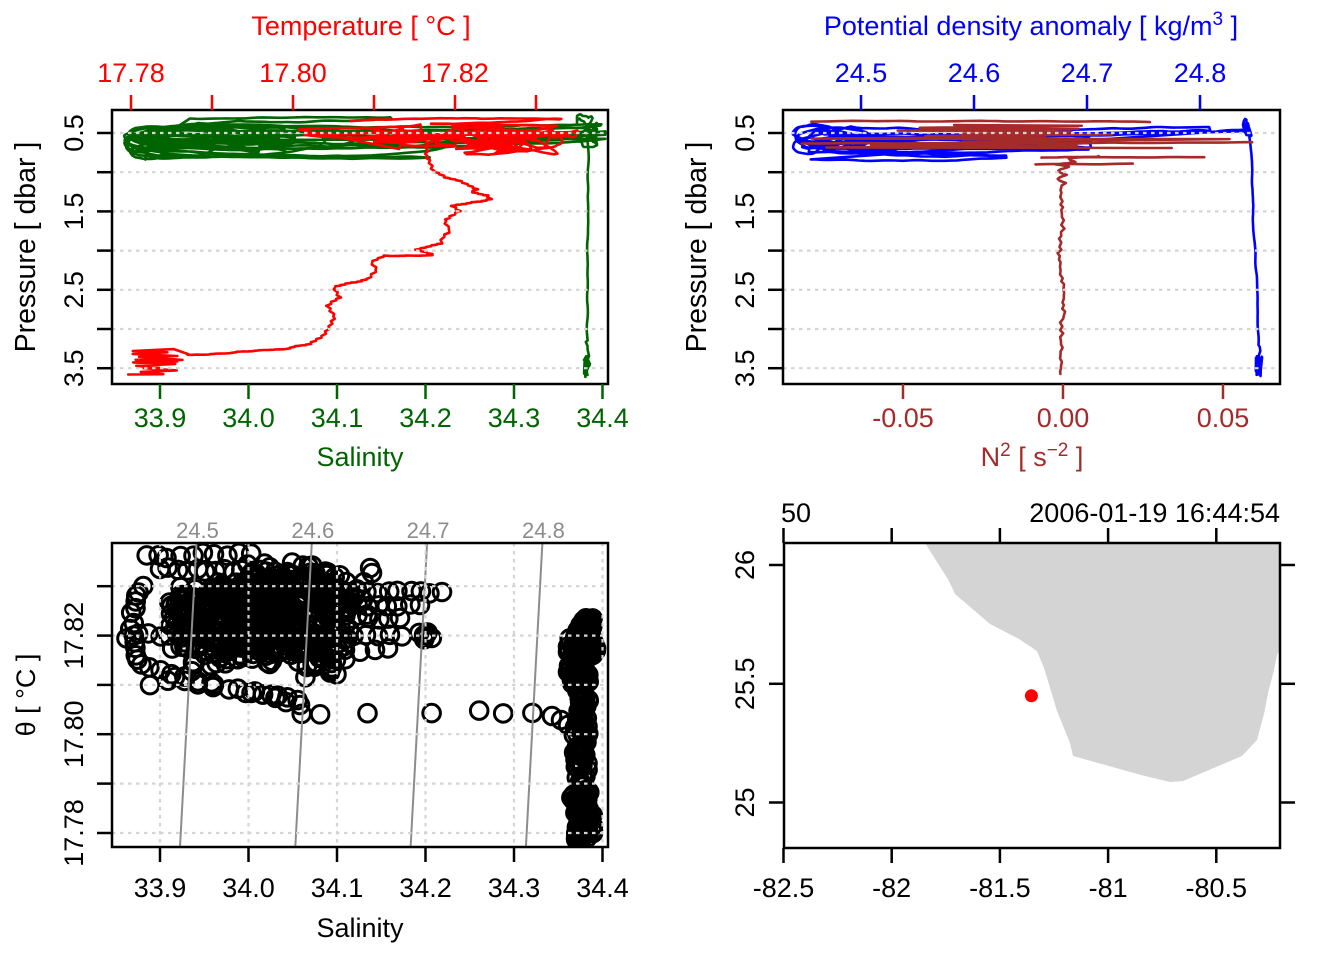 This screenshot has height=960, width=1344. I want to click on svg-text: 26, so click(745, 565).